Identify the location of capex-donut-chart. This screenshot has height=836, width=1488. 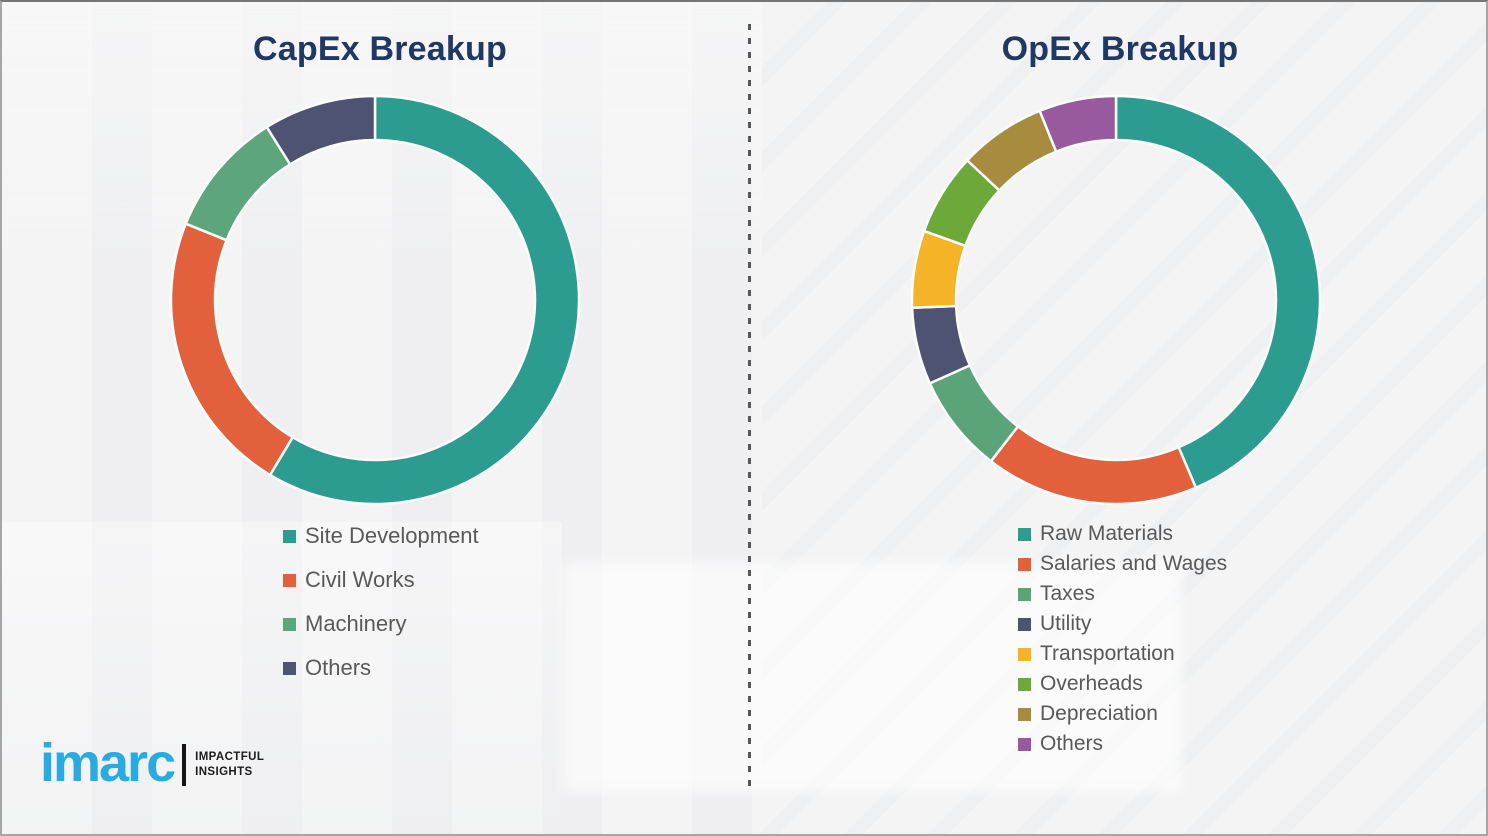
(375, 300).